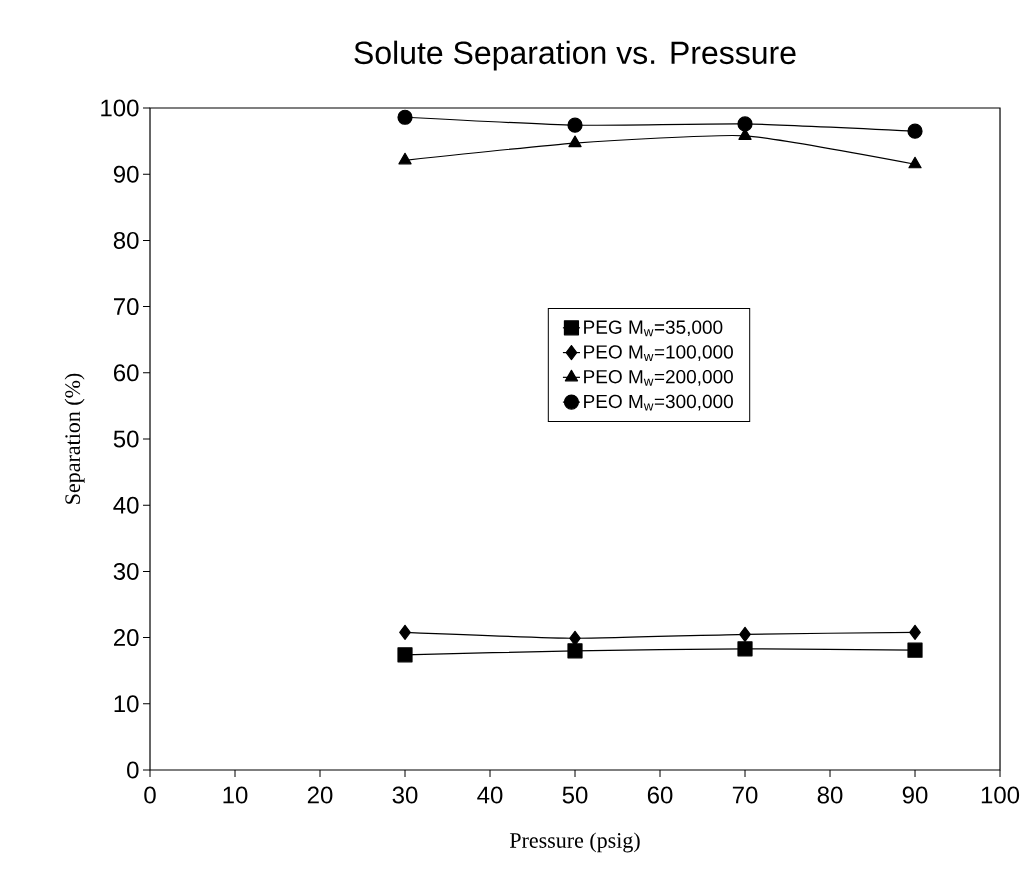 This screenshot has height=892, width=1024. I want to click on y-tick-label: 70, so click(126, 307).